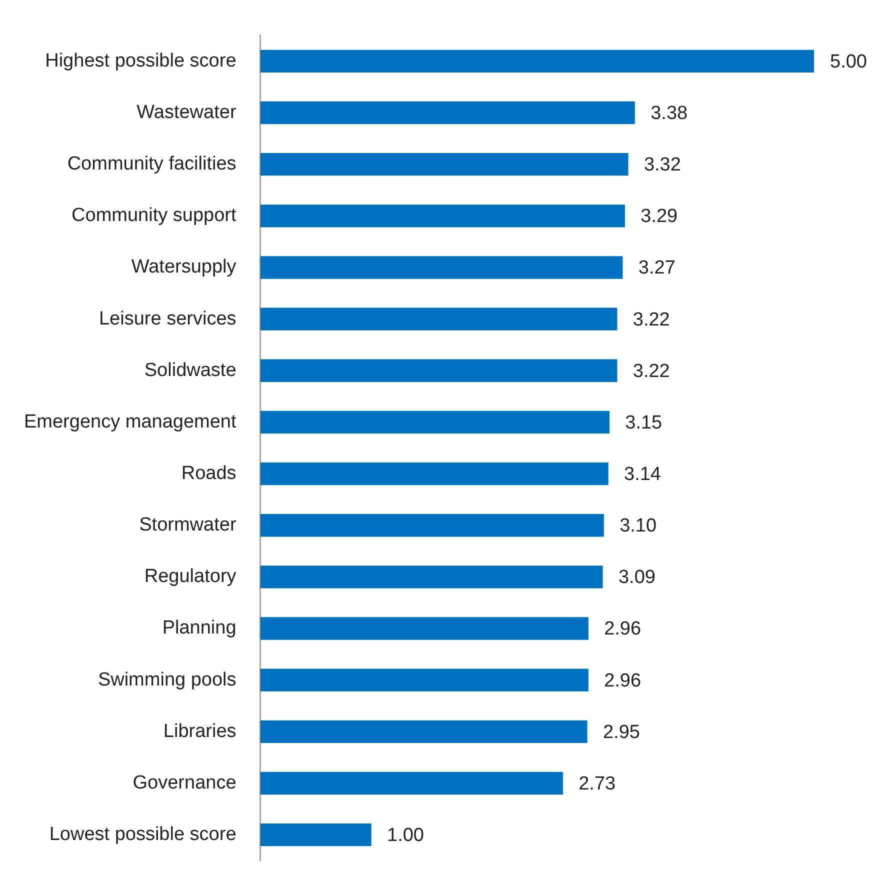  I want to click on y-tick-label: Planning, so click(199, 628).